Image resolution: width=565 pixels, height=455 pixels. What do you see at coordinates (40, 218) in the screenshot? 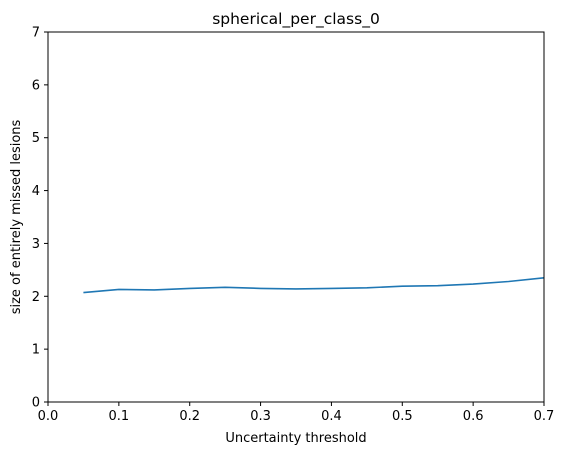
I see `y-axis: 0 1 2 3 4 5 6 7` at bounding box center [40, 218].